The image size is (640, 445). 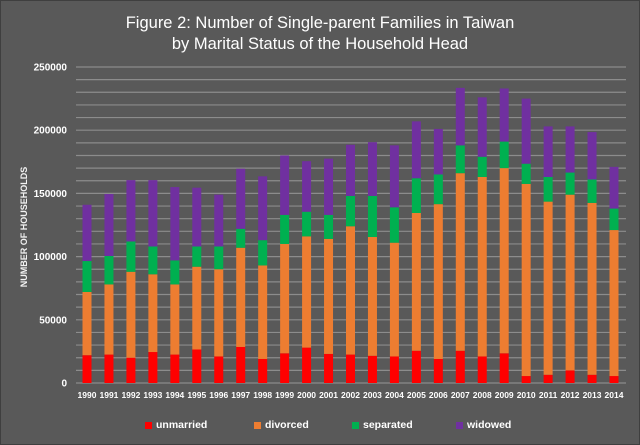 I want to click on bar-unmarried-2004, so click(x=394, y=369).